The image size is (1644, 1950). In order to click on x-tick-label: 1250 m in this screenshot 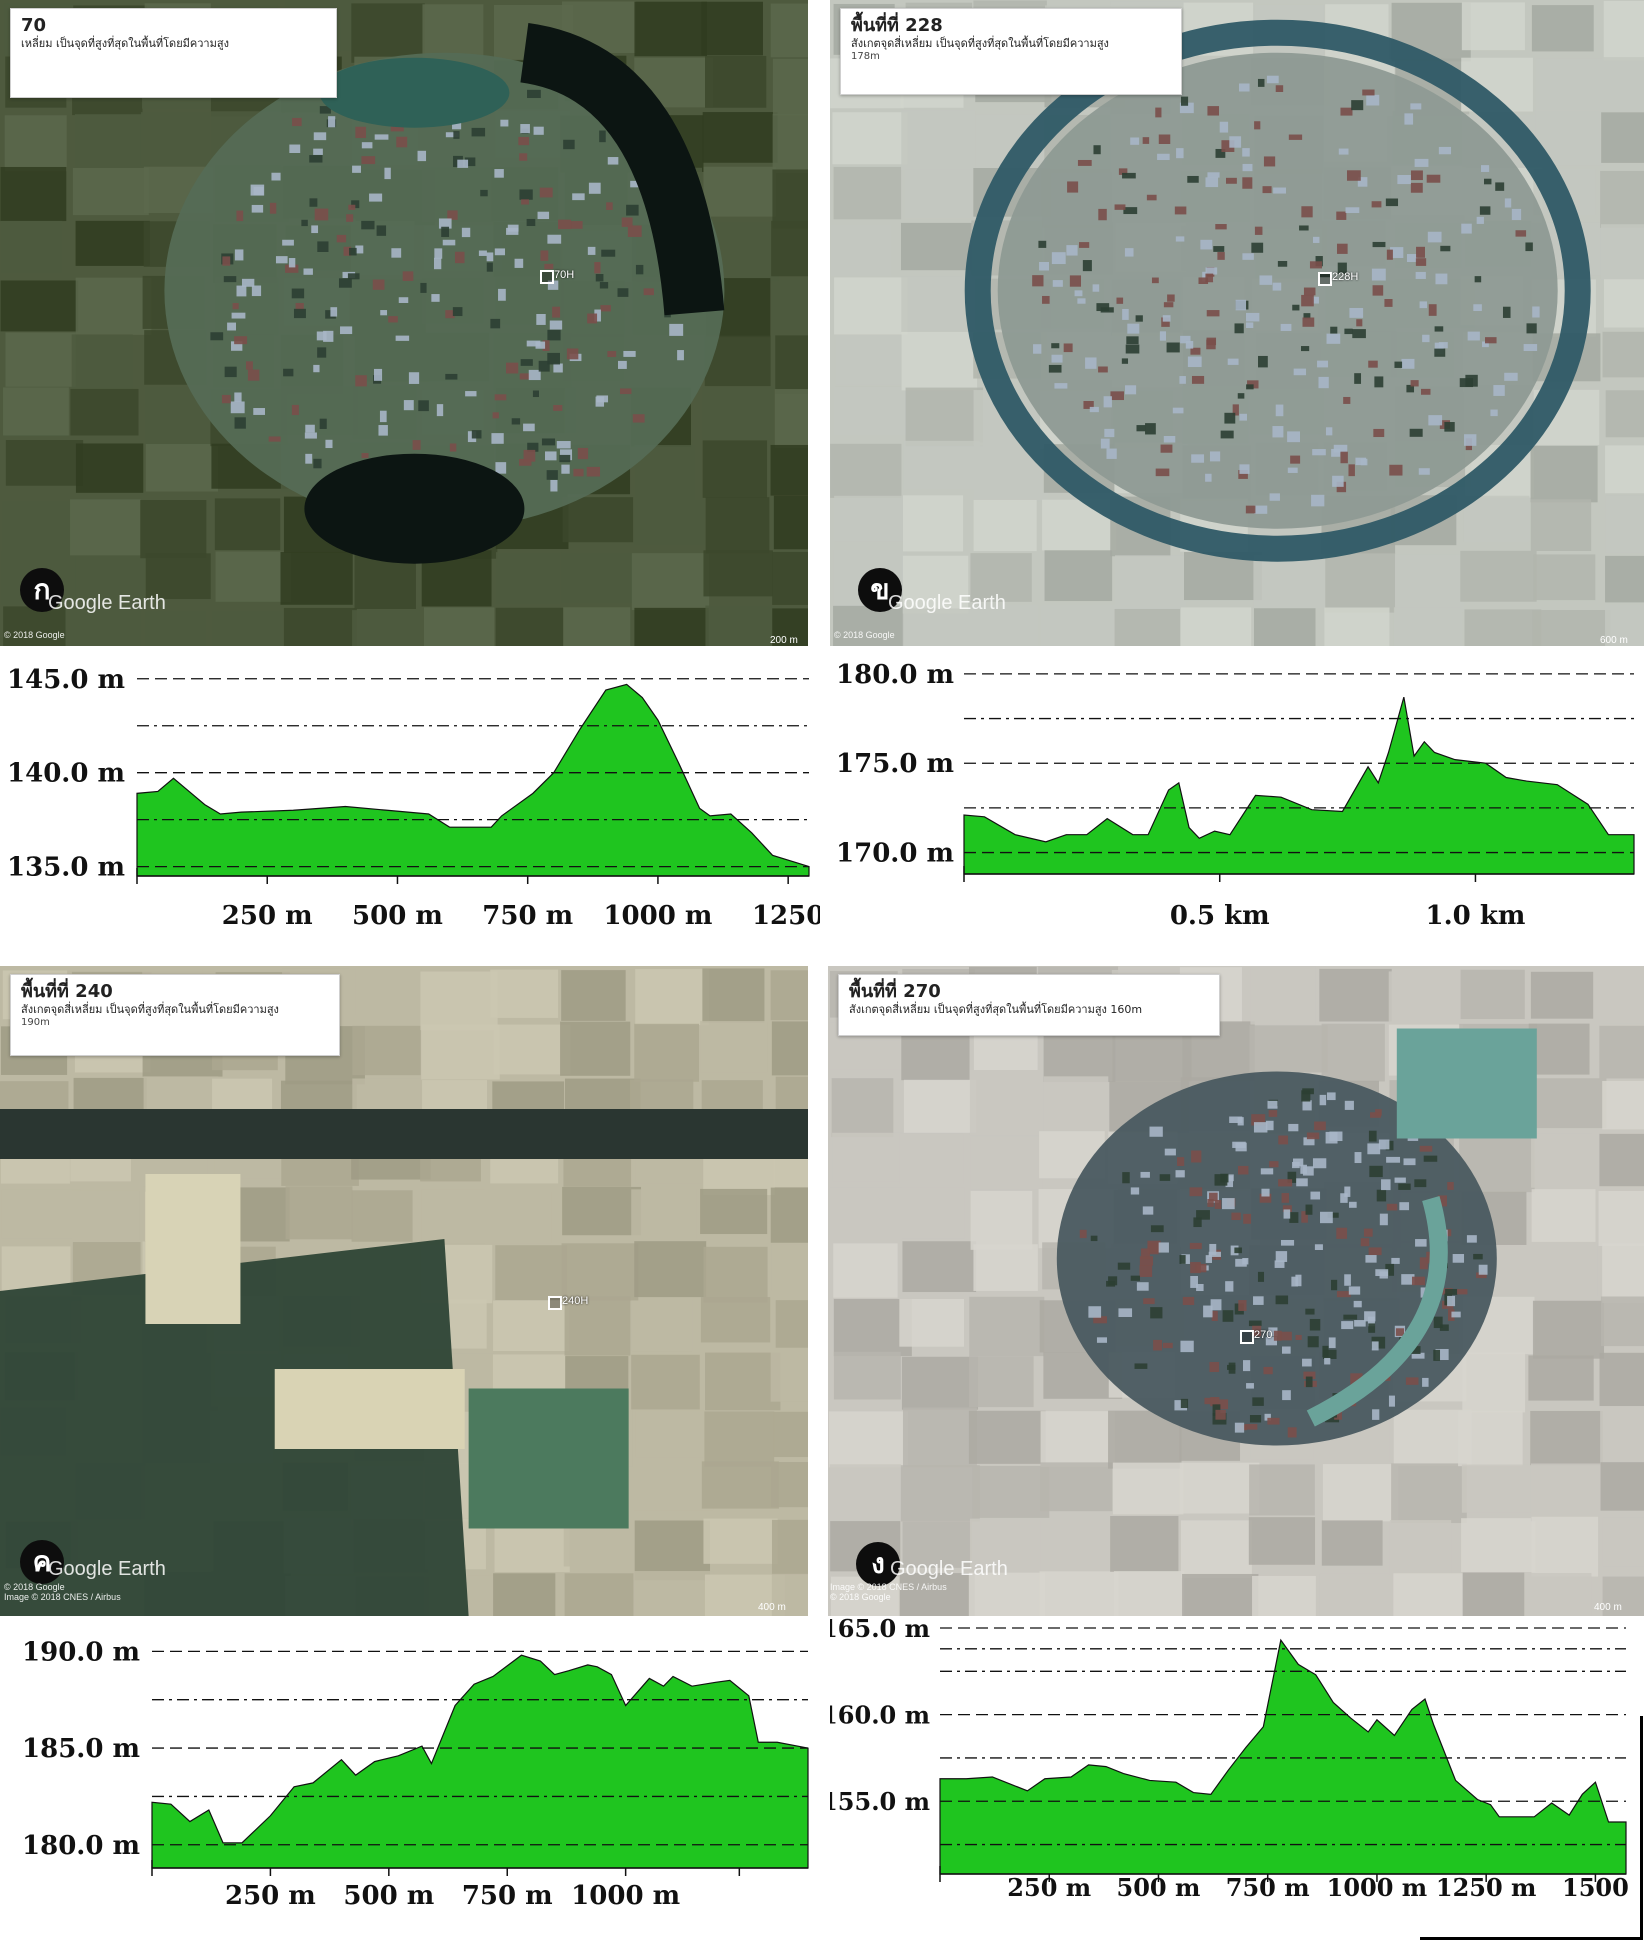, I will do `click(1486, 1887)`.